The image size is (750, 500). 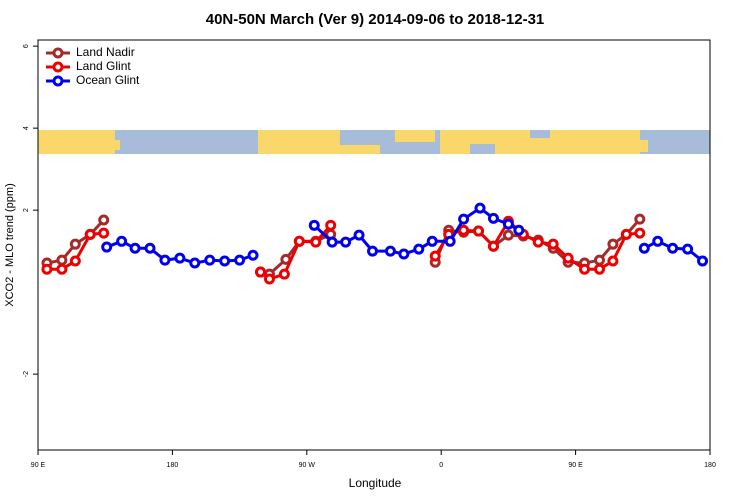 I want to click on y-tick-label: 4, so click(x=26, y=128).